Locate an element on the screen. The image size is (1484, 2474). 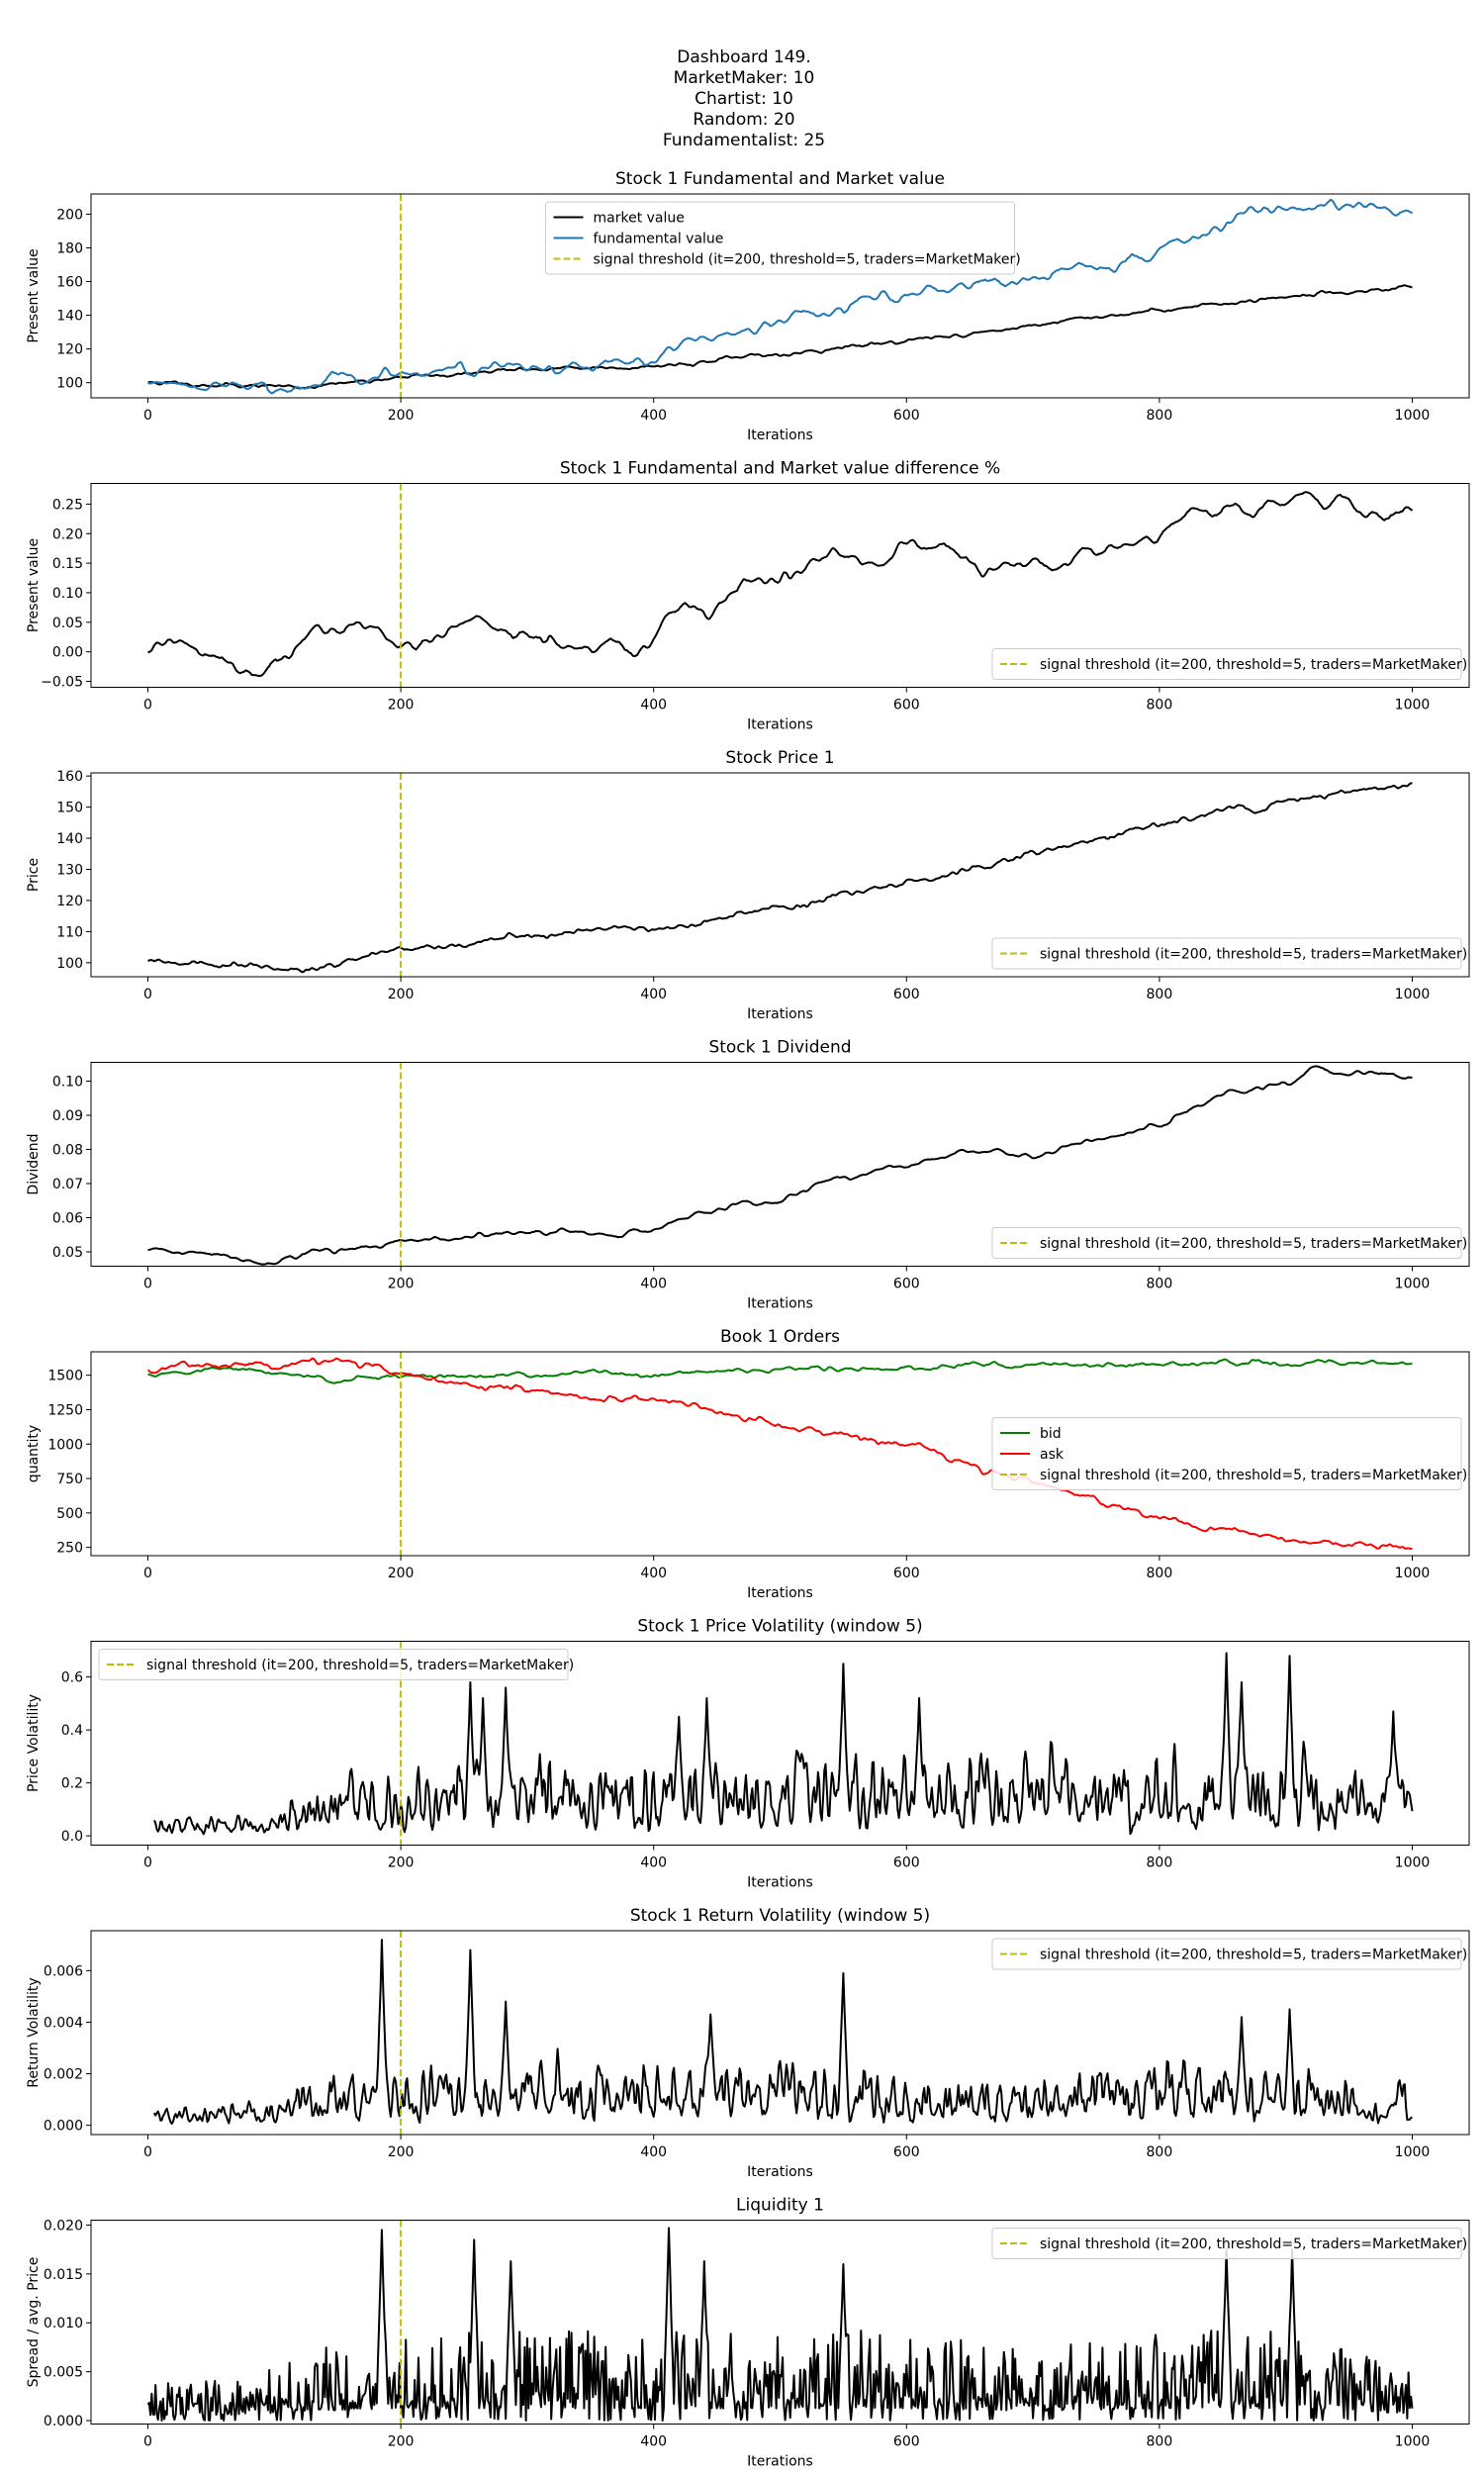
y-tick-label: 0.07 is located at coordinates (67, 1185).